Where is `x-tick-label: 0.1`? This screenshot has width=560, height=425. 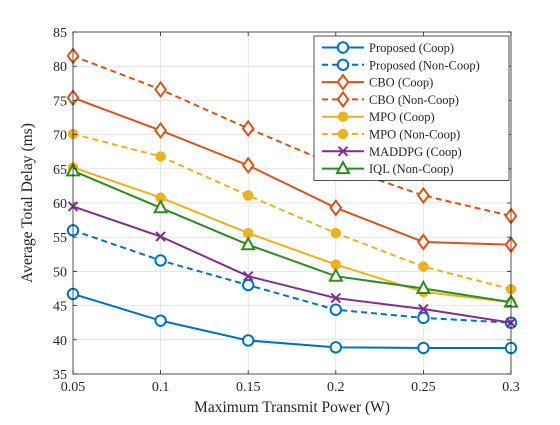 x-tick-label: 0.1 is located at coordinates (161, 387).